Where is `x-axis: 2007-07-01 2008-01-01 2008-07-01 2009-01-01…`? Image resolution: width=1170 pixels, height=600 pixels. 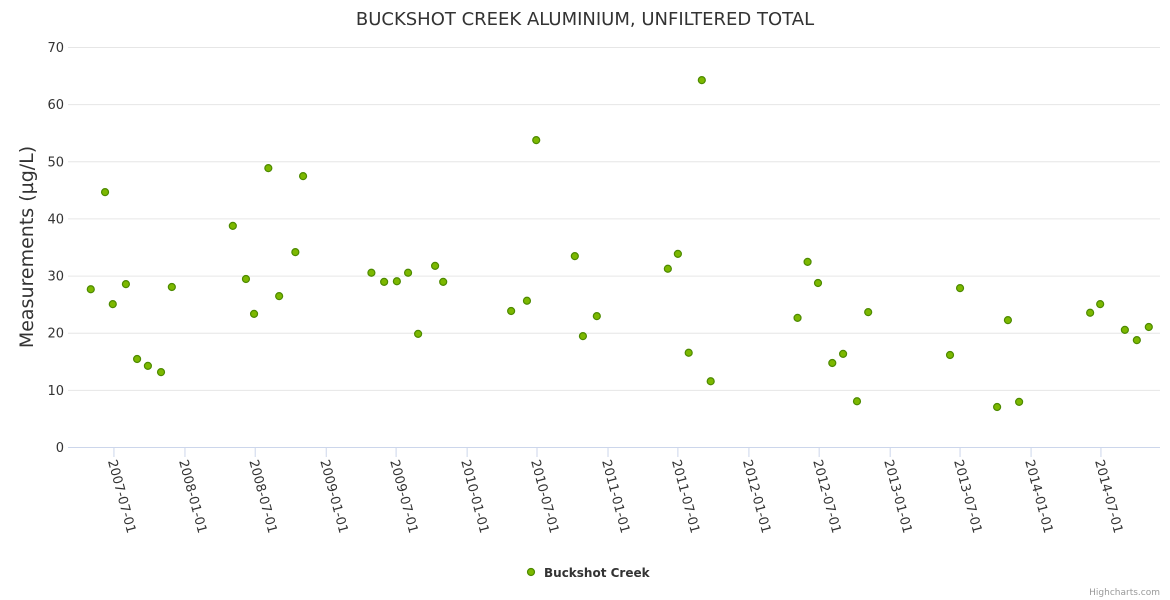 x-axis: 2007-07-01 2008-01-01 2008-07-01 2009-01-01… is located at coordinates (614, 491).